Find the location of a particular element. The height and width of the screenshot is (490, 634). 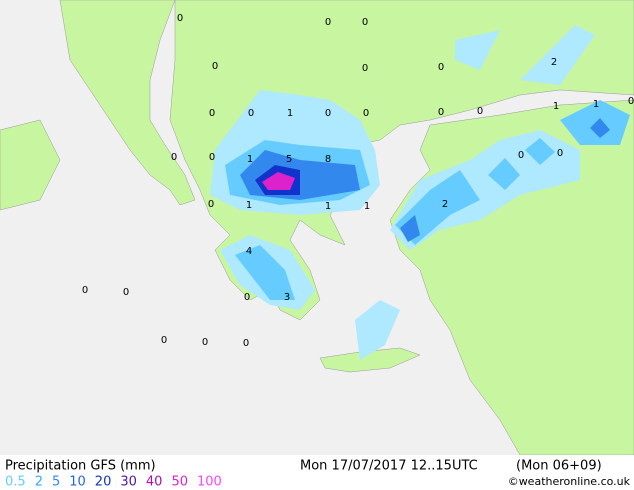

map-label: 3 is located at coordinates (287, 297).